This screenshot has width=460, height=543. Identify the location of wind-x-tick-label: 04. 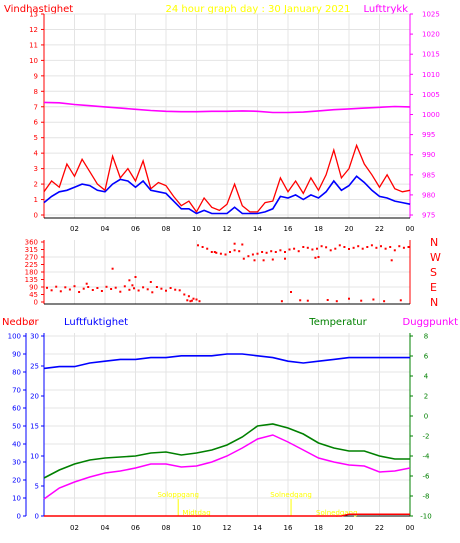
(105, 229).